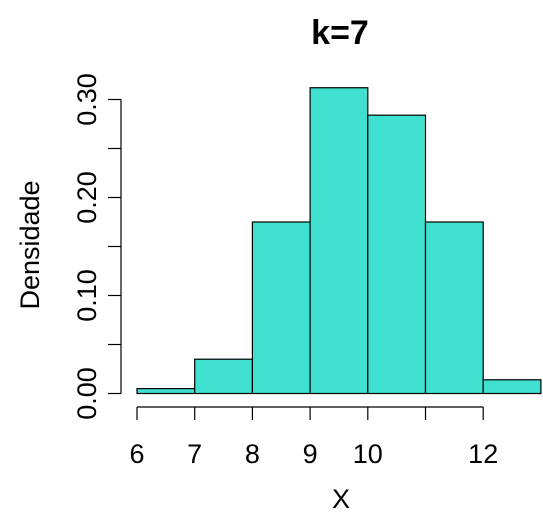  What do you see at coordinates (87, 99) in the screenshot?
I see `y-tick-label-6: 0.30` at bounding box center [87, 99].